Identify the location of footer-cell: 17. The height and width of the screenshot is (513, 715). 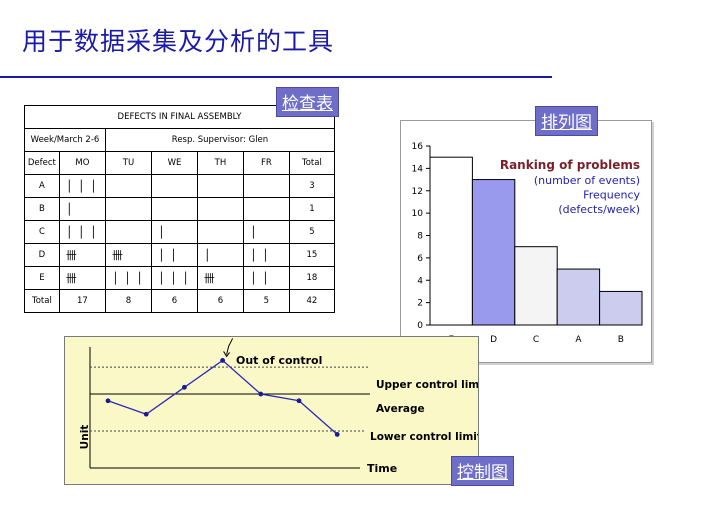
(82, 301).